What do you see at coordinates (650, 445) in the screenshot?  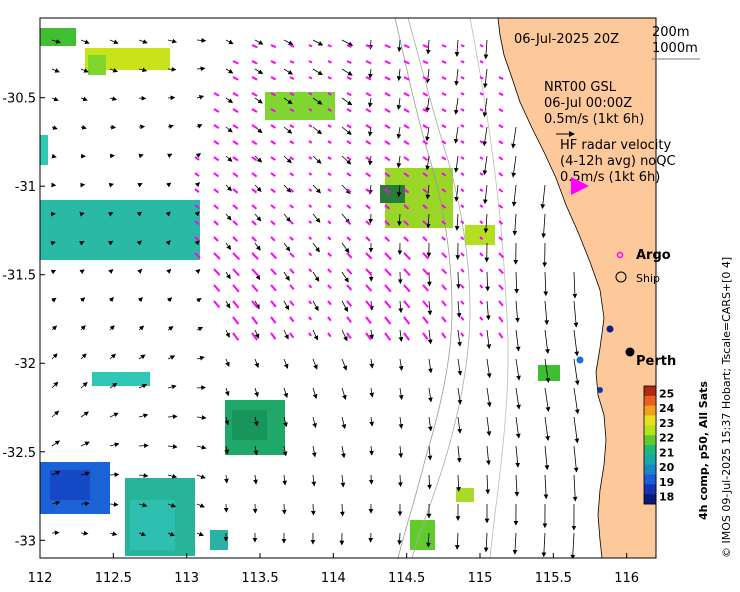 I see `colorbar-frame` at bounding box center [650, 445].